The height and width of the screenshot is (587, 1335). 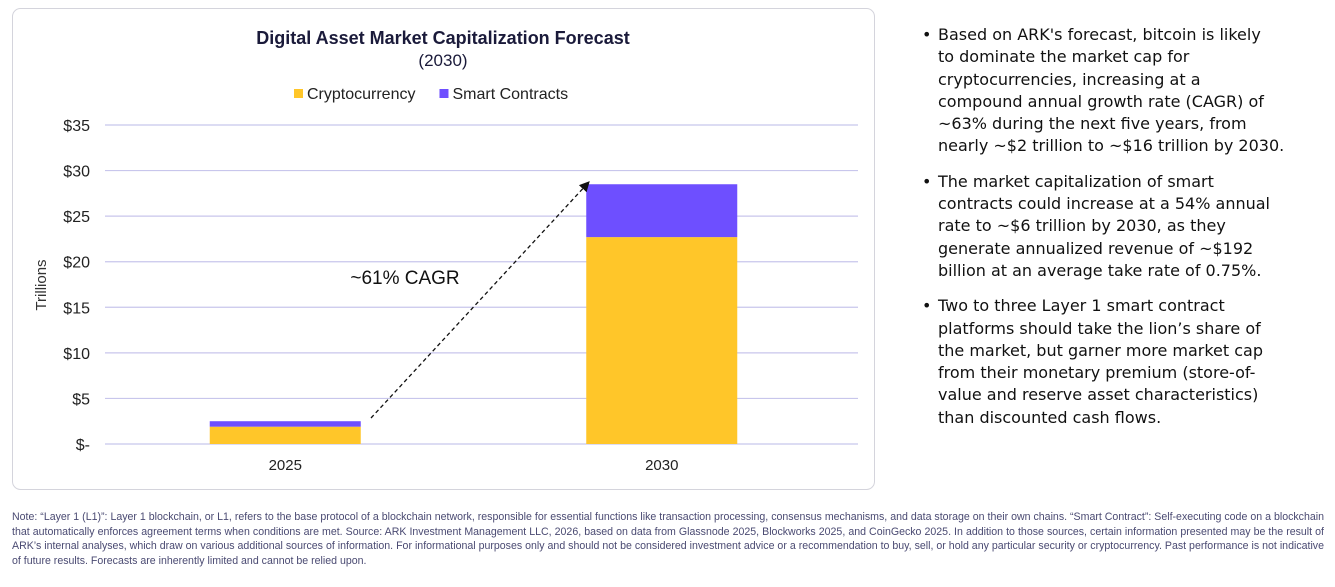 What do you see at coordinates (41, 284) in the screenshot?
I see `y-axis-label: Trillions` at bounding box center [41, 284].